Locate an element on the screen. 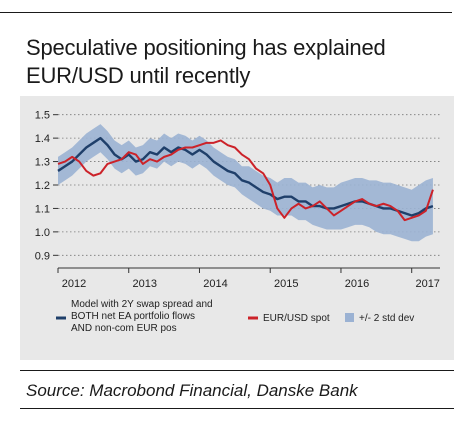 The image size is (476, 426). x-tick-label: 2012 is located at coordinates (74, 284).